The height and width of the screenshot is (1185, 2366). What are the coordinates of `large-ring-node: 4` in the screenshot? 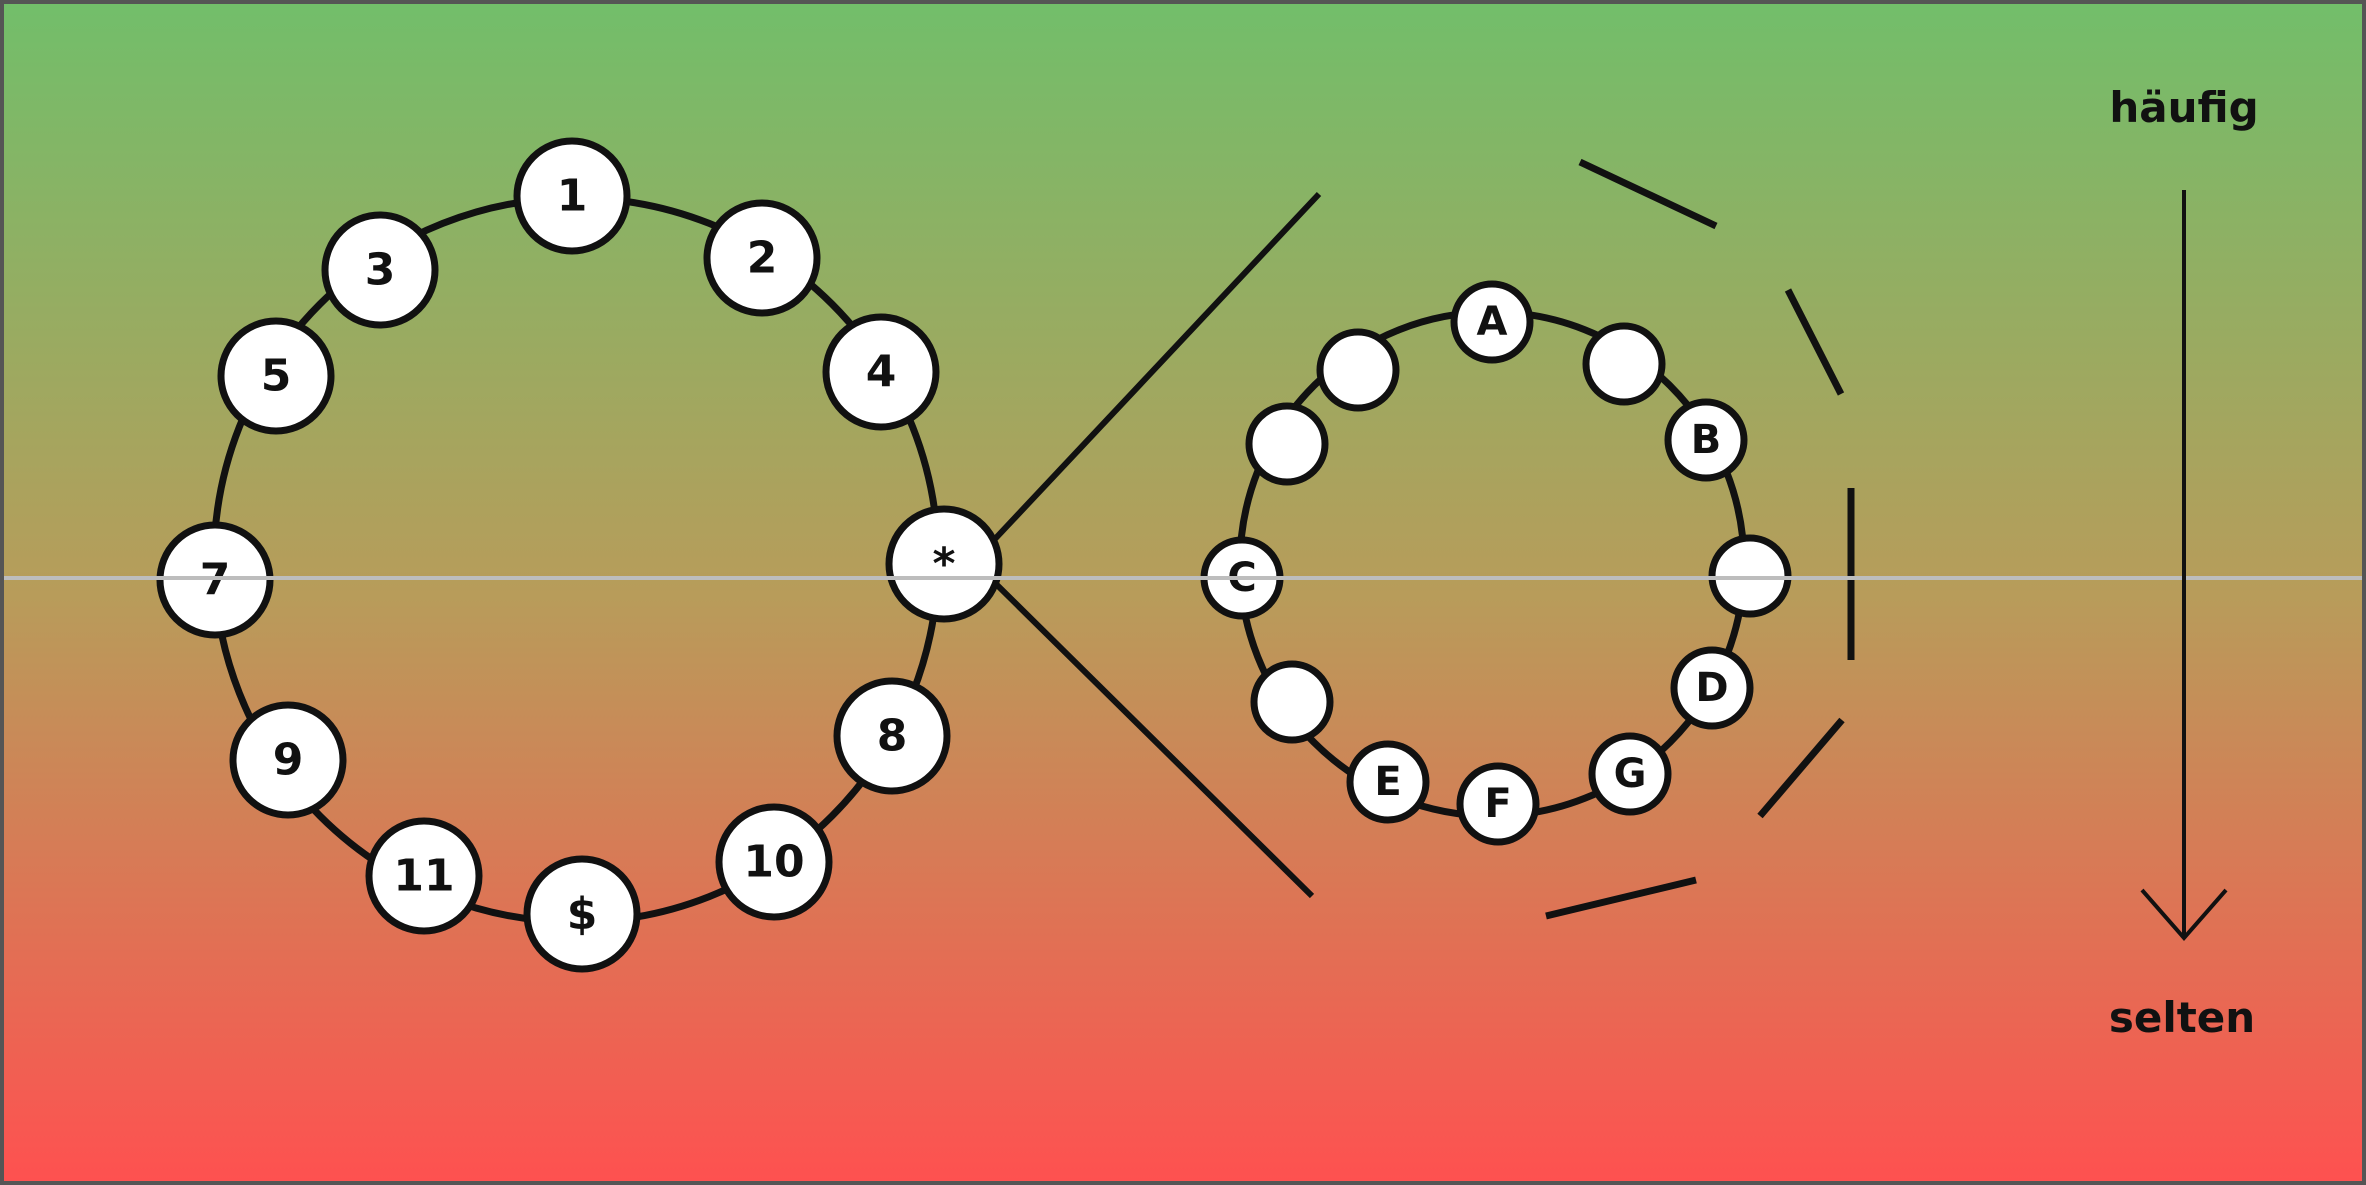 It's located at (881, 372).